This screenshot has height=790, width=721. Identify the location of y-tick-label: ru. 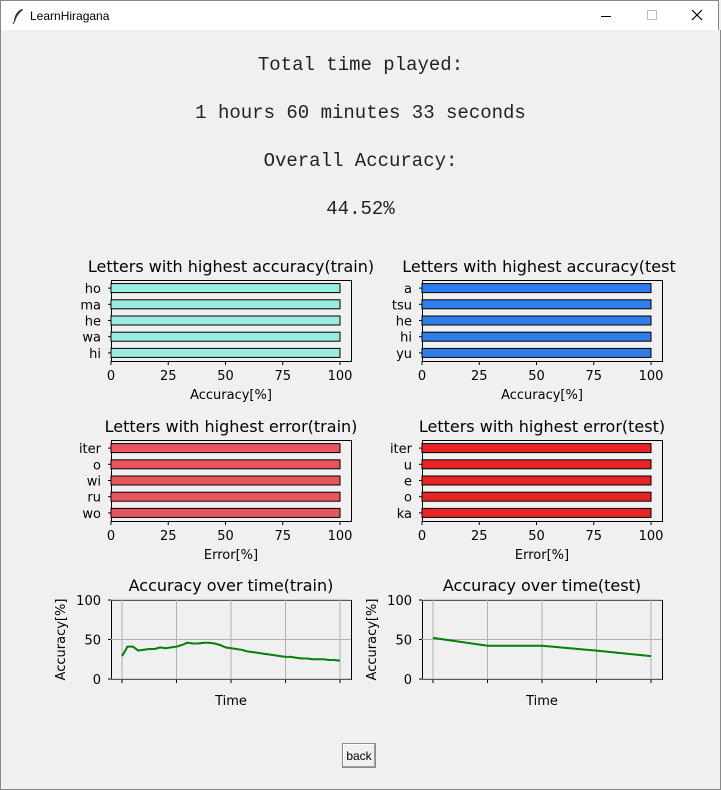
(94, 498).